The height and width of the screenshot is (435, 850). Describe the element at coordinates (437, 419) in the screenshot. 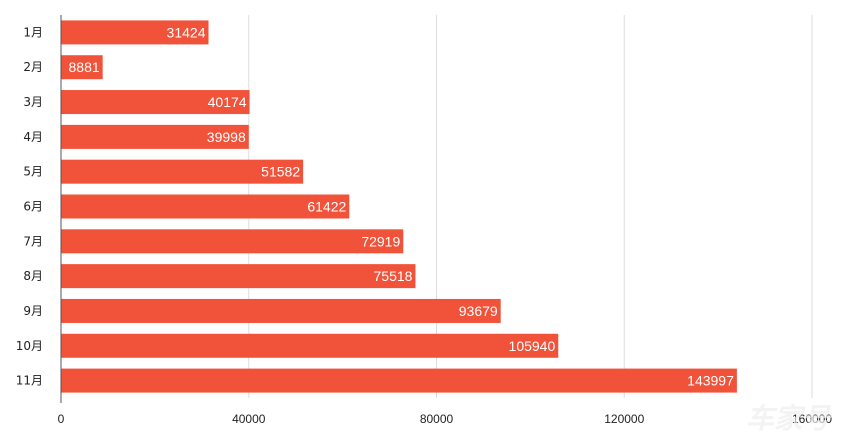

I see `x-tick-label: 80000` at that location.